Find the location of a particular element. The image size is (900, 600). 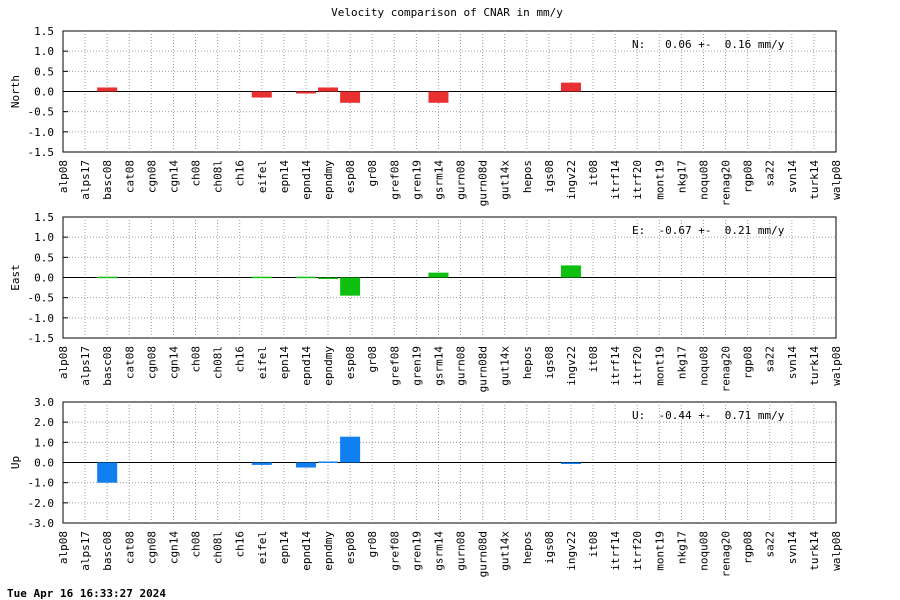

east-xtick-label: esp08 is located at coordinates (350, 362).